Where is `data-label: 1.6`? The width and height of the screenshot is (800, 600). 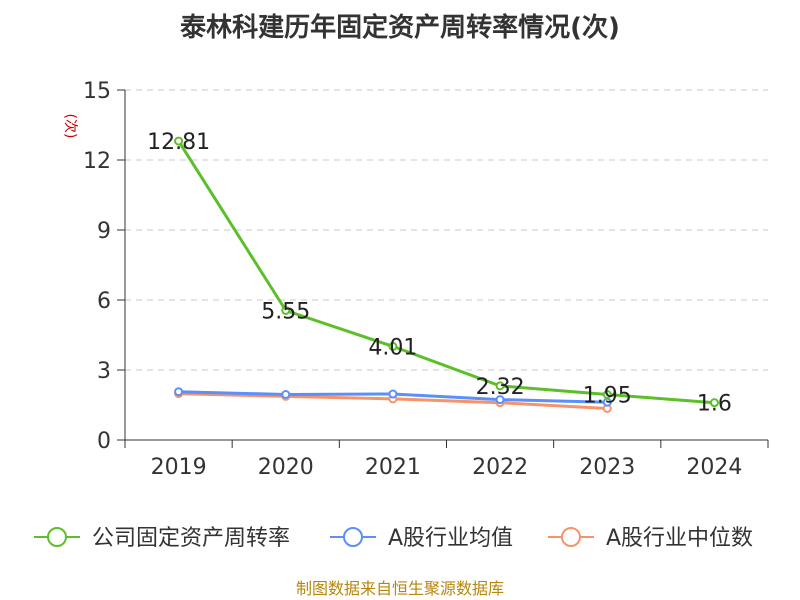
data-label: 1.6 is located at coordinates (714, 404).